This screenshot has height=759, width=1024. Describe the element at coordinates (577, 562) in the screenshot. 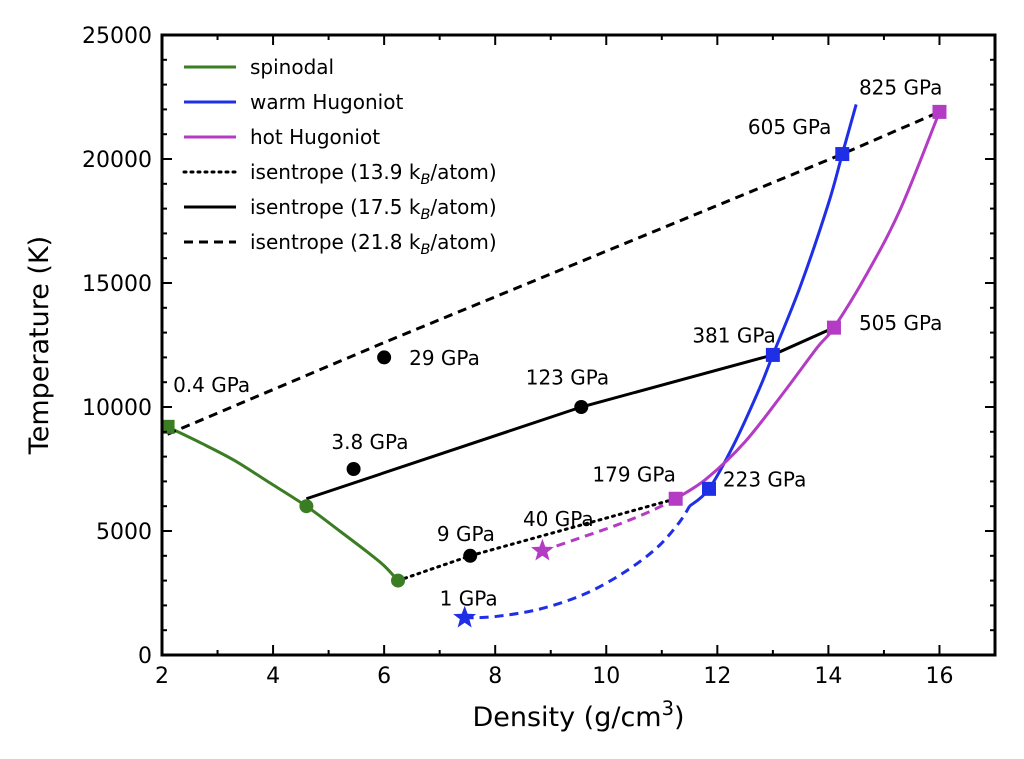

I see `series-line-warm-hugoniot-dashed` at that location.